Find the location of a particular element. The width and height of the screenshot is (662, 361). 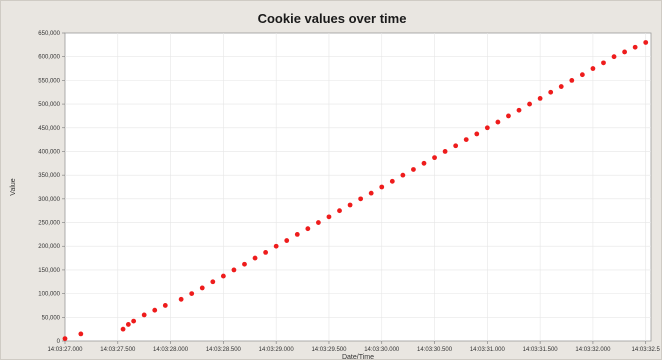

x-tick-label: 14:03:32.000 is located at coordinates (593, 350).